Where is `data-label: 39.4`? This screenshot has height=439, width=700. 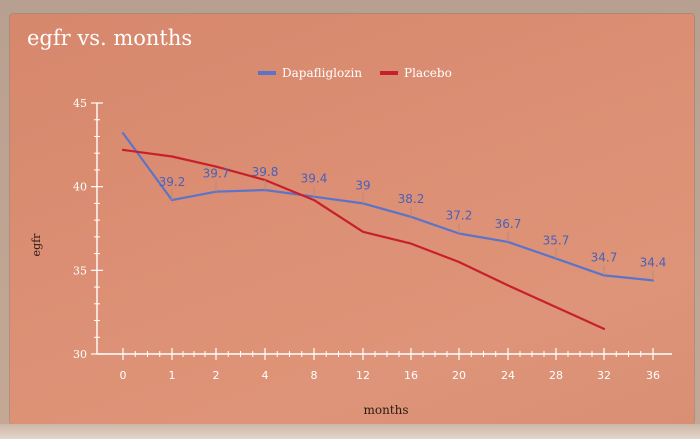 data-label: 39.4 is located at coordinates (314, 179).